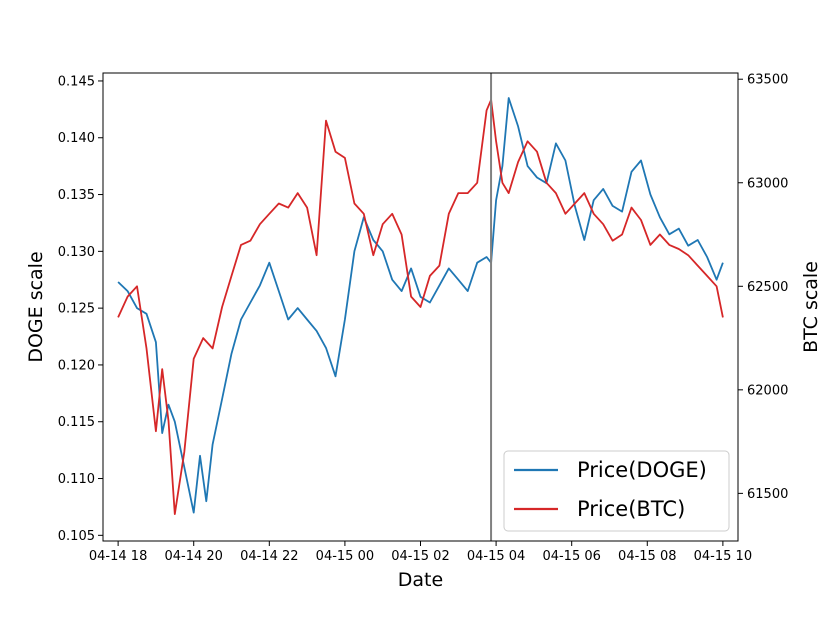  What do you see at coordinates (723, 556) in the screenshot?
I see `x-tick-label: 04-15 10` at bounding box center [723, 556].